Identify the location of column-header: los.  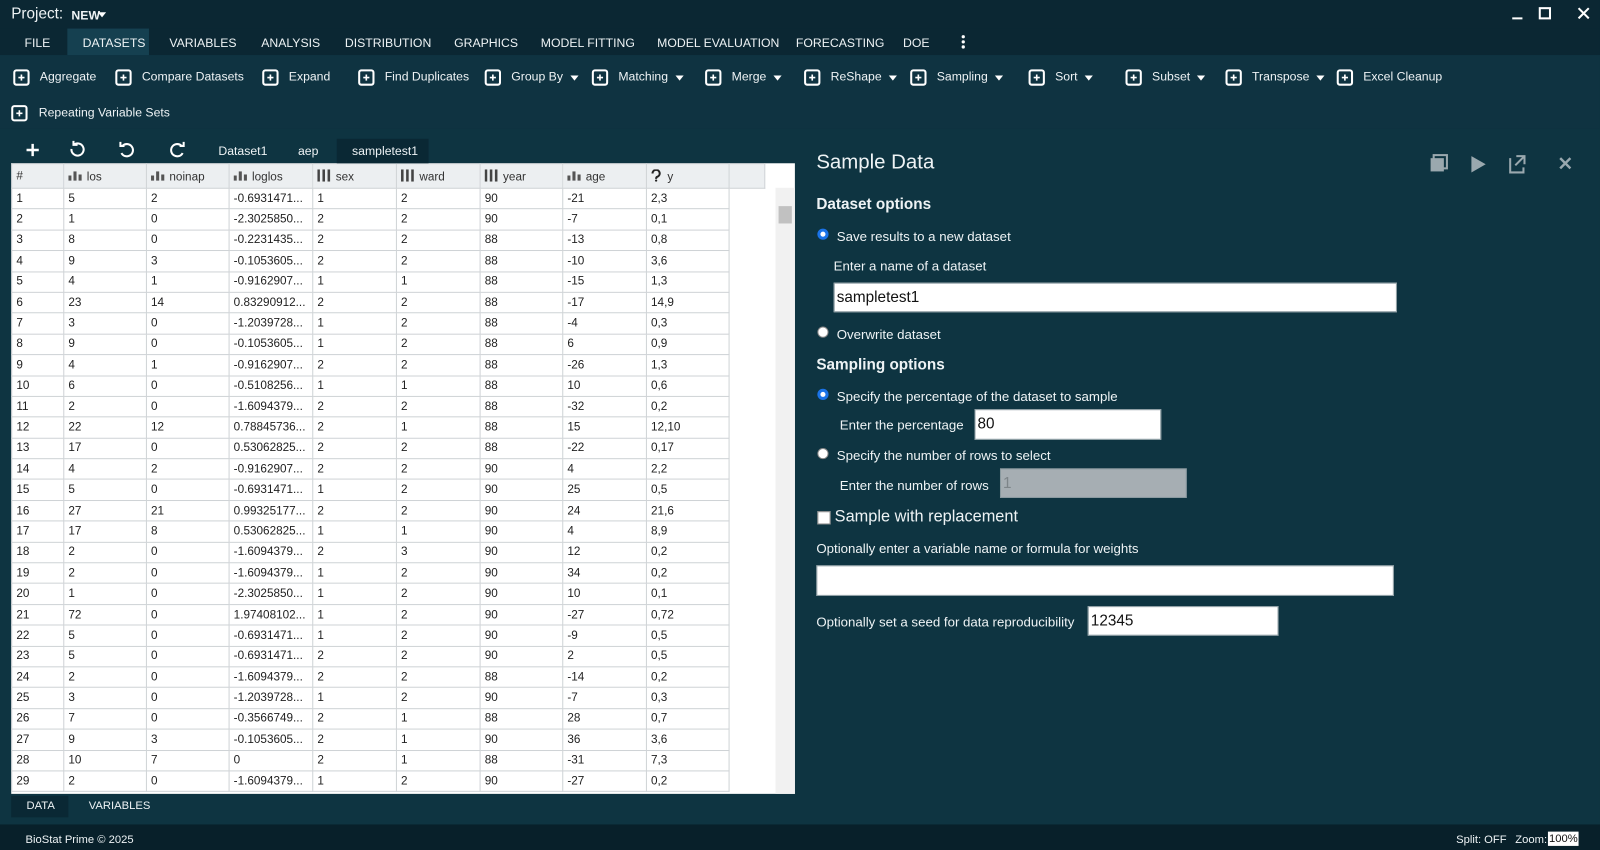
(105, 176).